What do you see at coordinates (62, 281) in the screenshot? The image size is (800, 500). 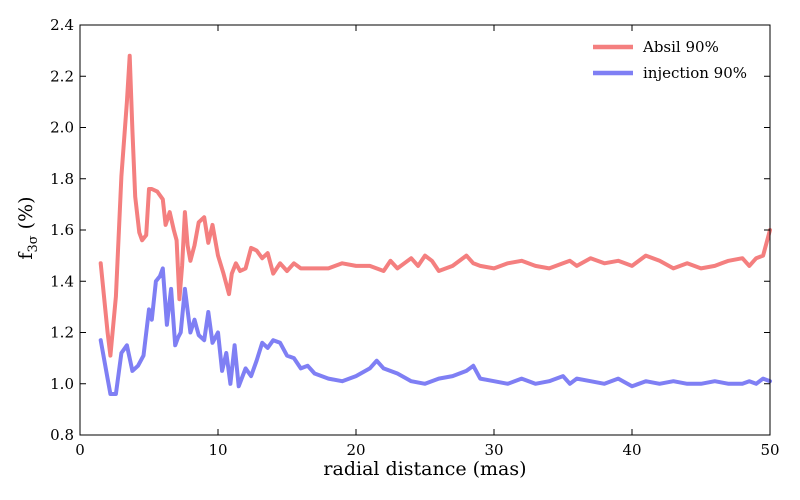 I see `y-tick-label: 1.4` at bounding box center [62, 281].